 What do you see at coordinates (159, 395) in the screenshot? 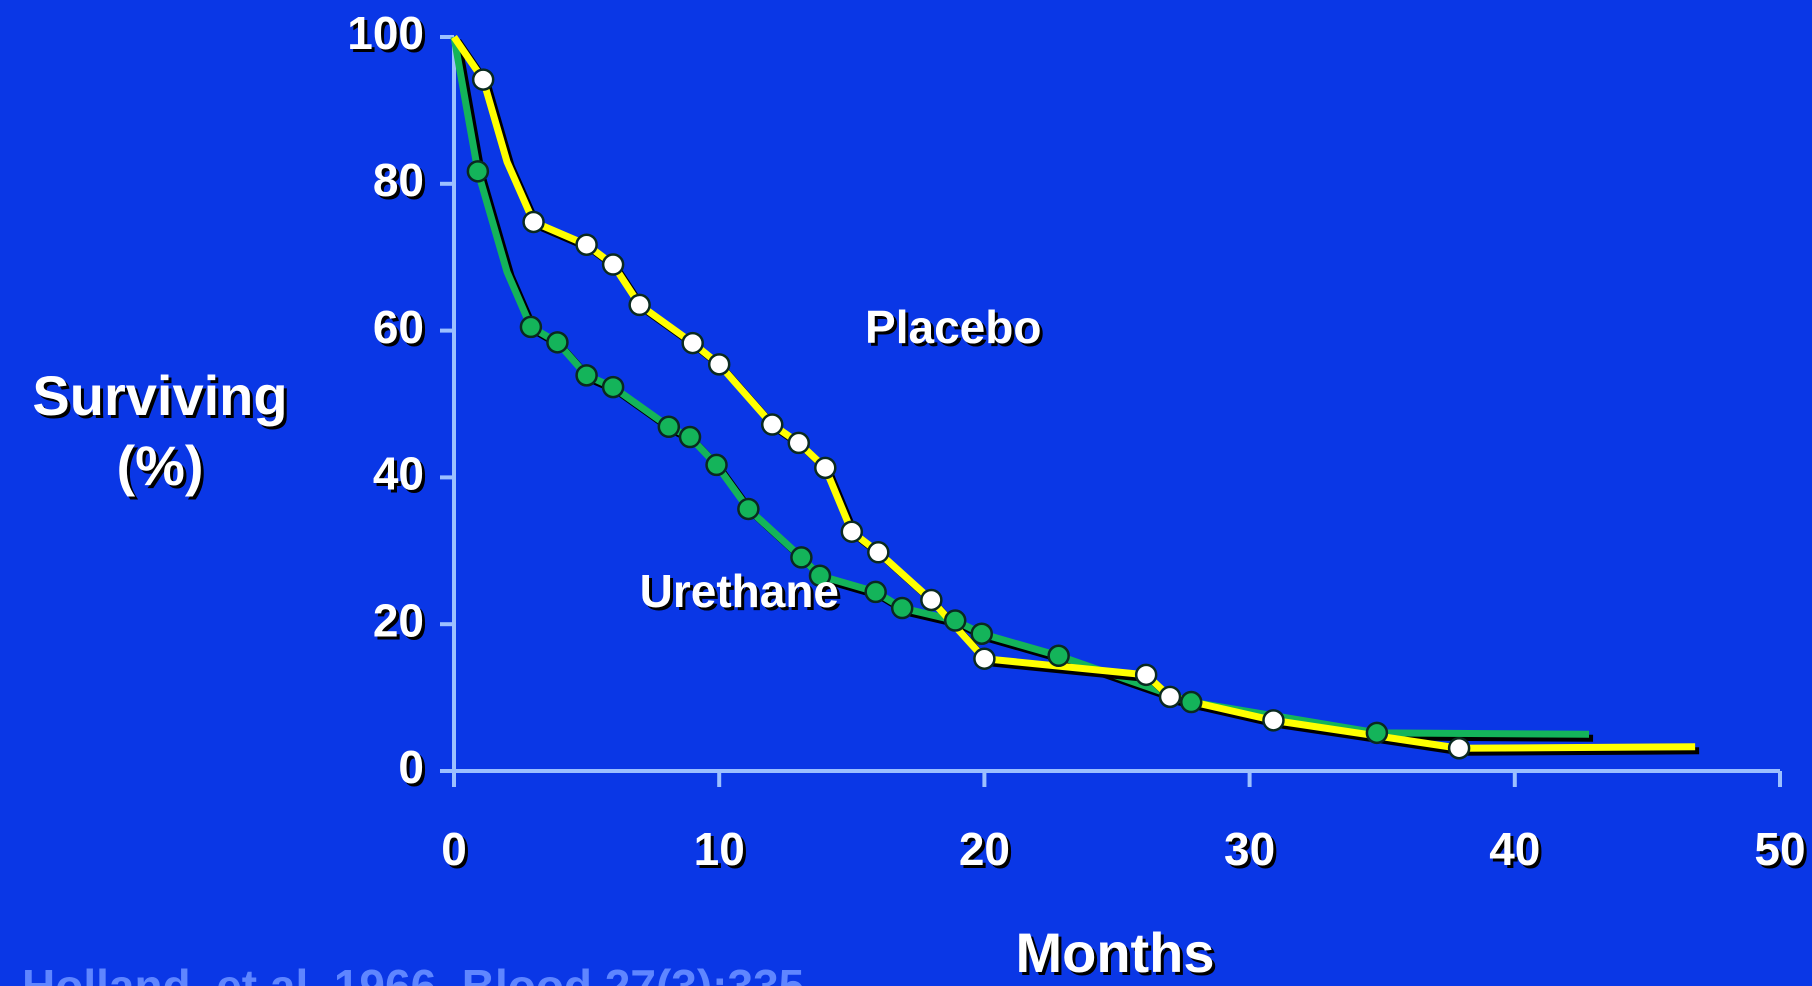
I see `y-axis-title: Surviving` at bounding box center [159, 395].